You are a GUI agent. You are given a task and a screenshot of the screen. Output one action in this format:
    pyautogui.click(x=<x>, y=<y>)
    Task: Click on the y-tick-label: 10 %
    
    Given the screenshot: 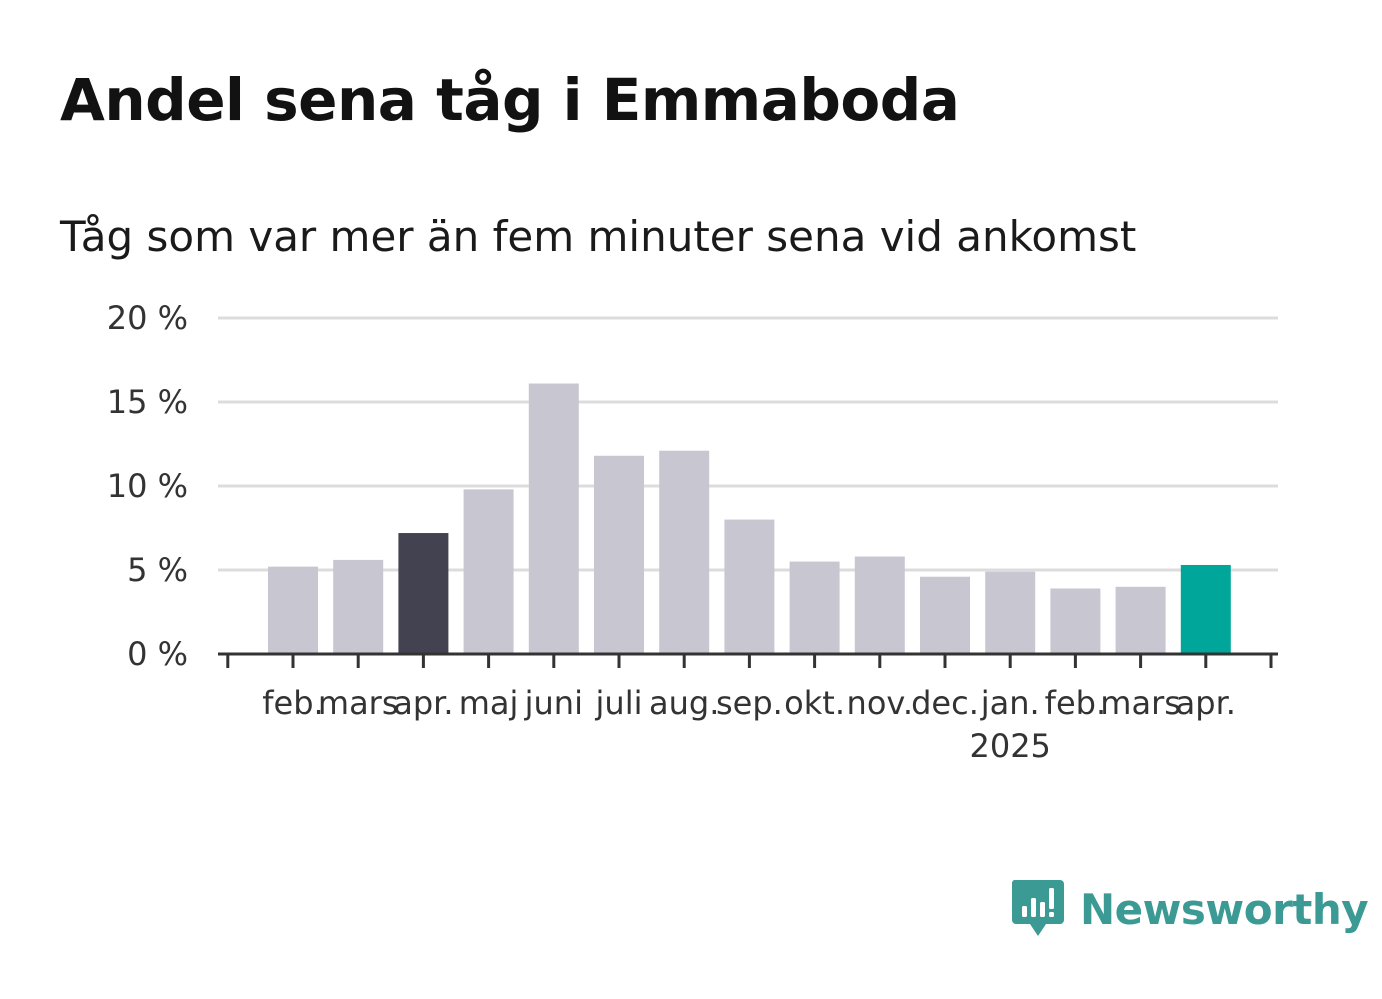 What is the action you would take?
    pyautogui.click(x=147, y=486)
    